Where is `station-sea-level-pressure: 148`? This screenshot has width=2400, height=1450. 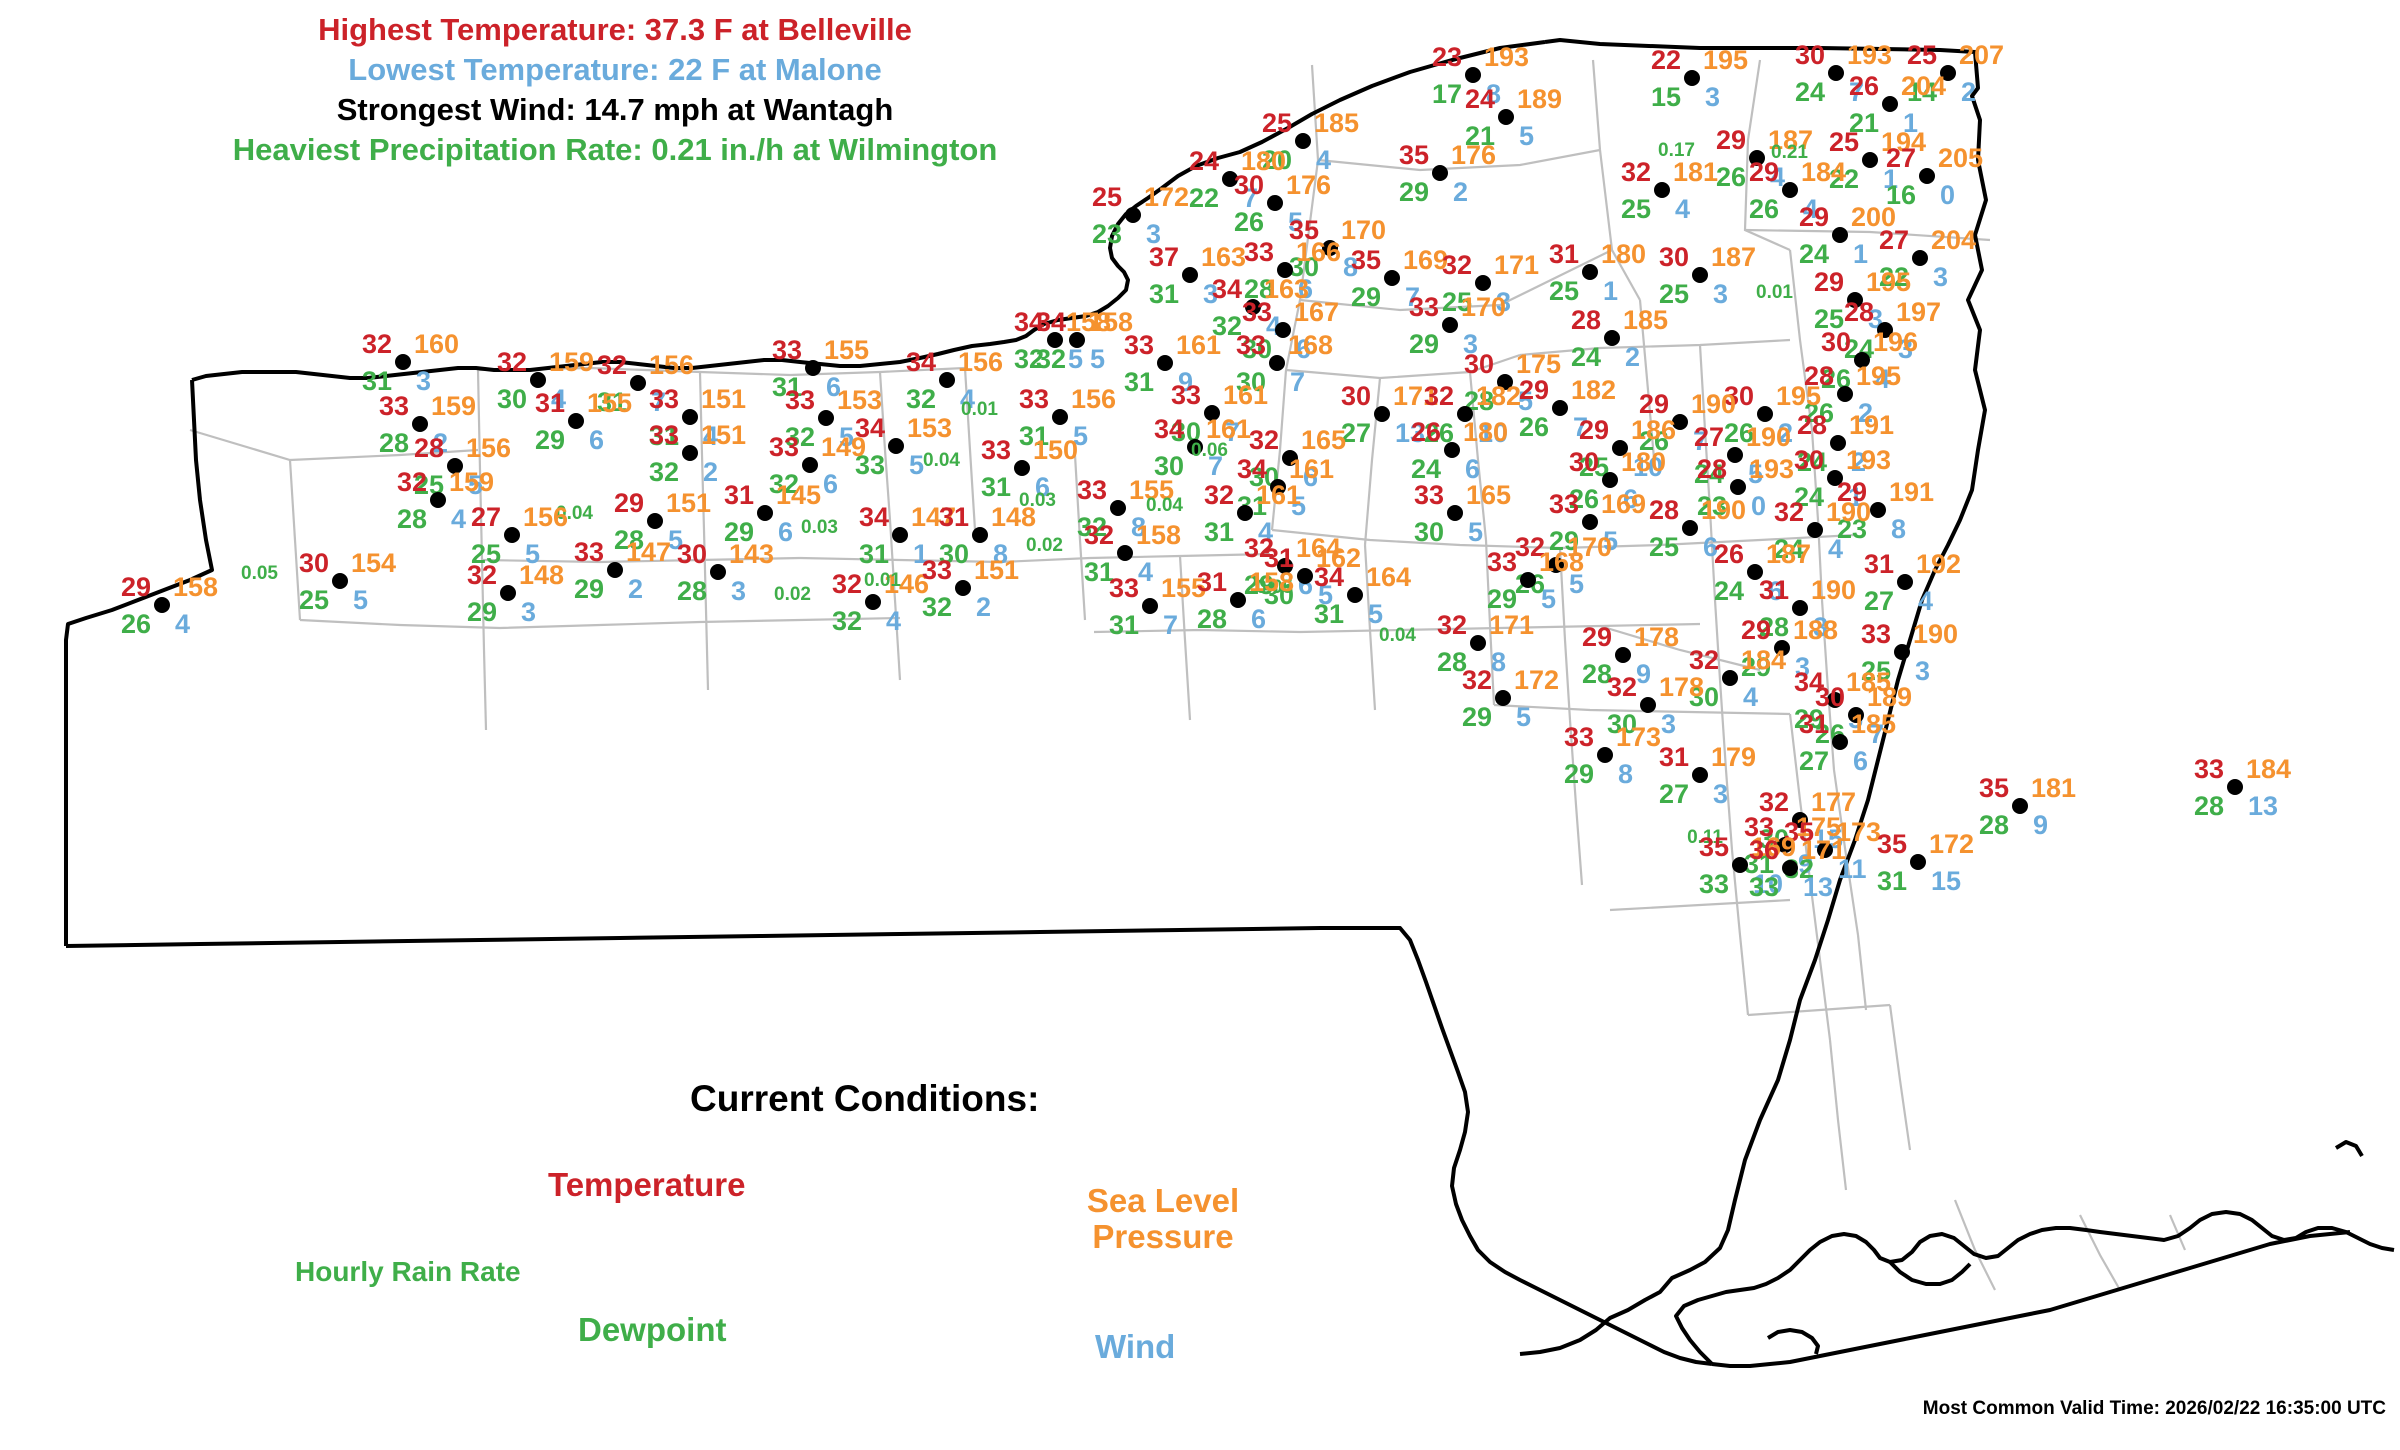 station-sea-level-pressure: 148 is located at coordinates (542, 575).